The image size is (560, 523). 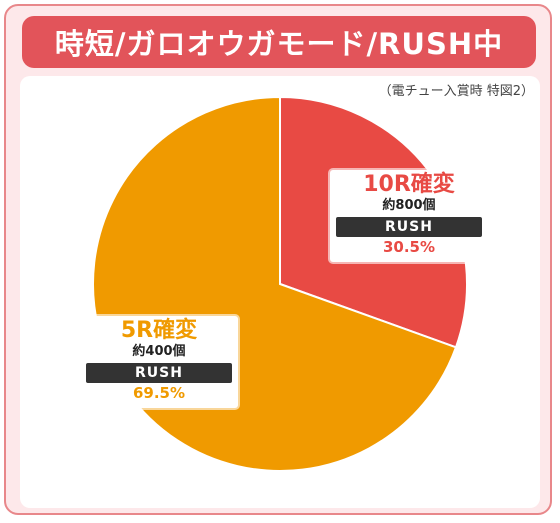 I want to click on label-10r-mode: RUSH, so click(x=409, y=227).